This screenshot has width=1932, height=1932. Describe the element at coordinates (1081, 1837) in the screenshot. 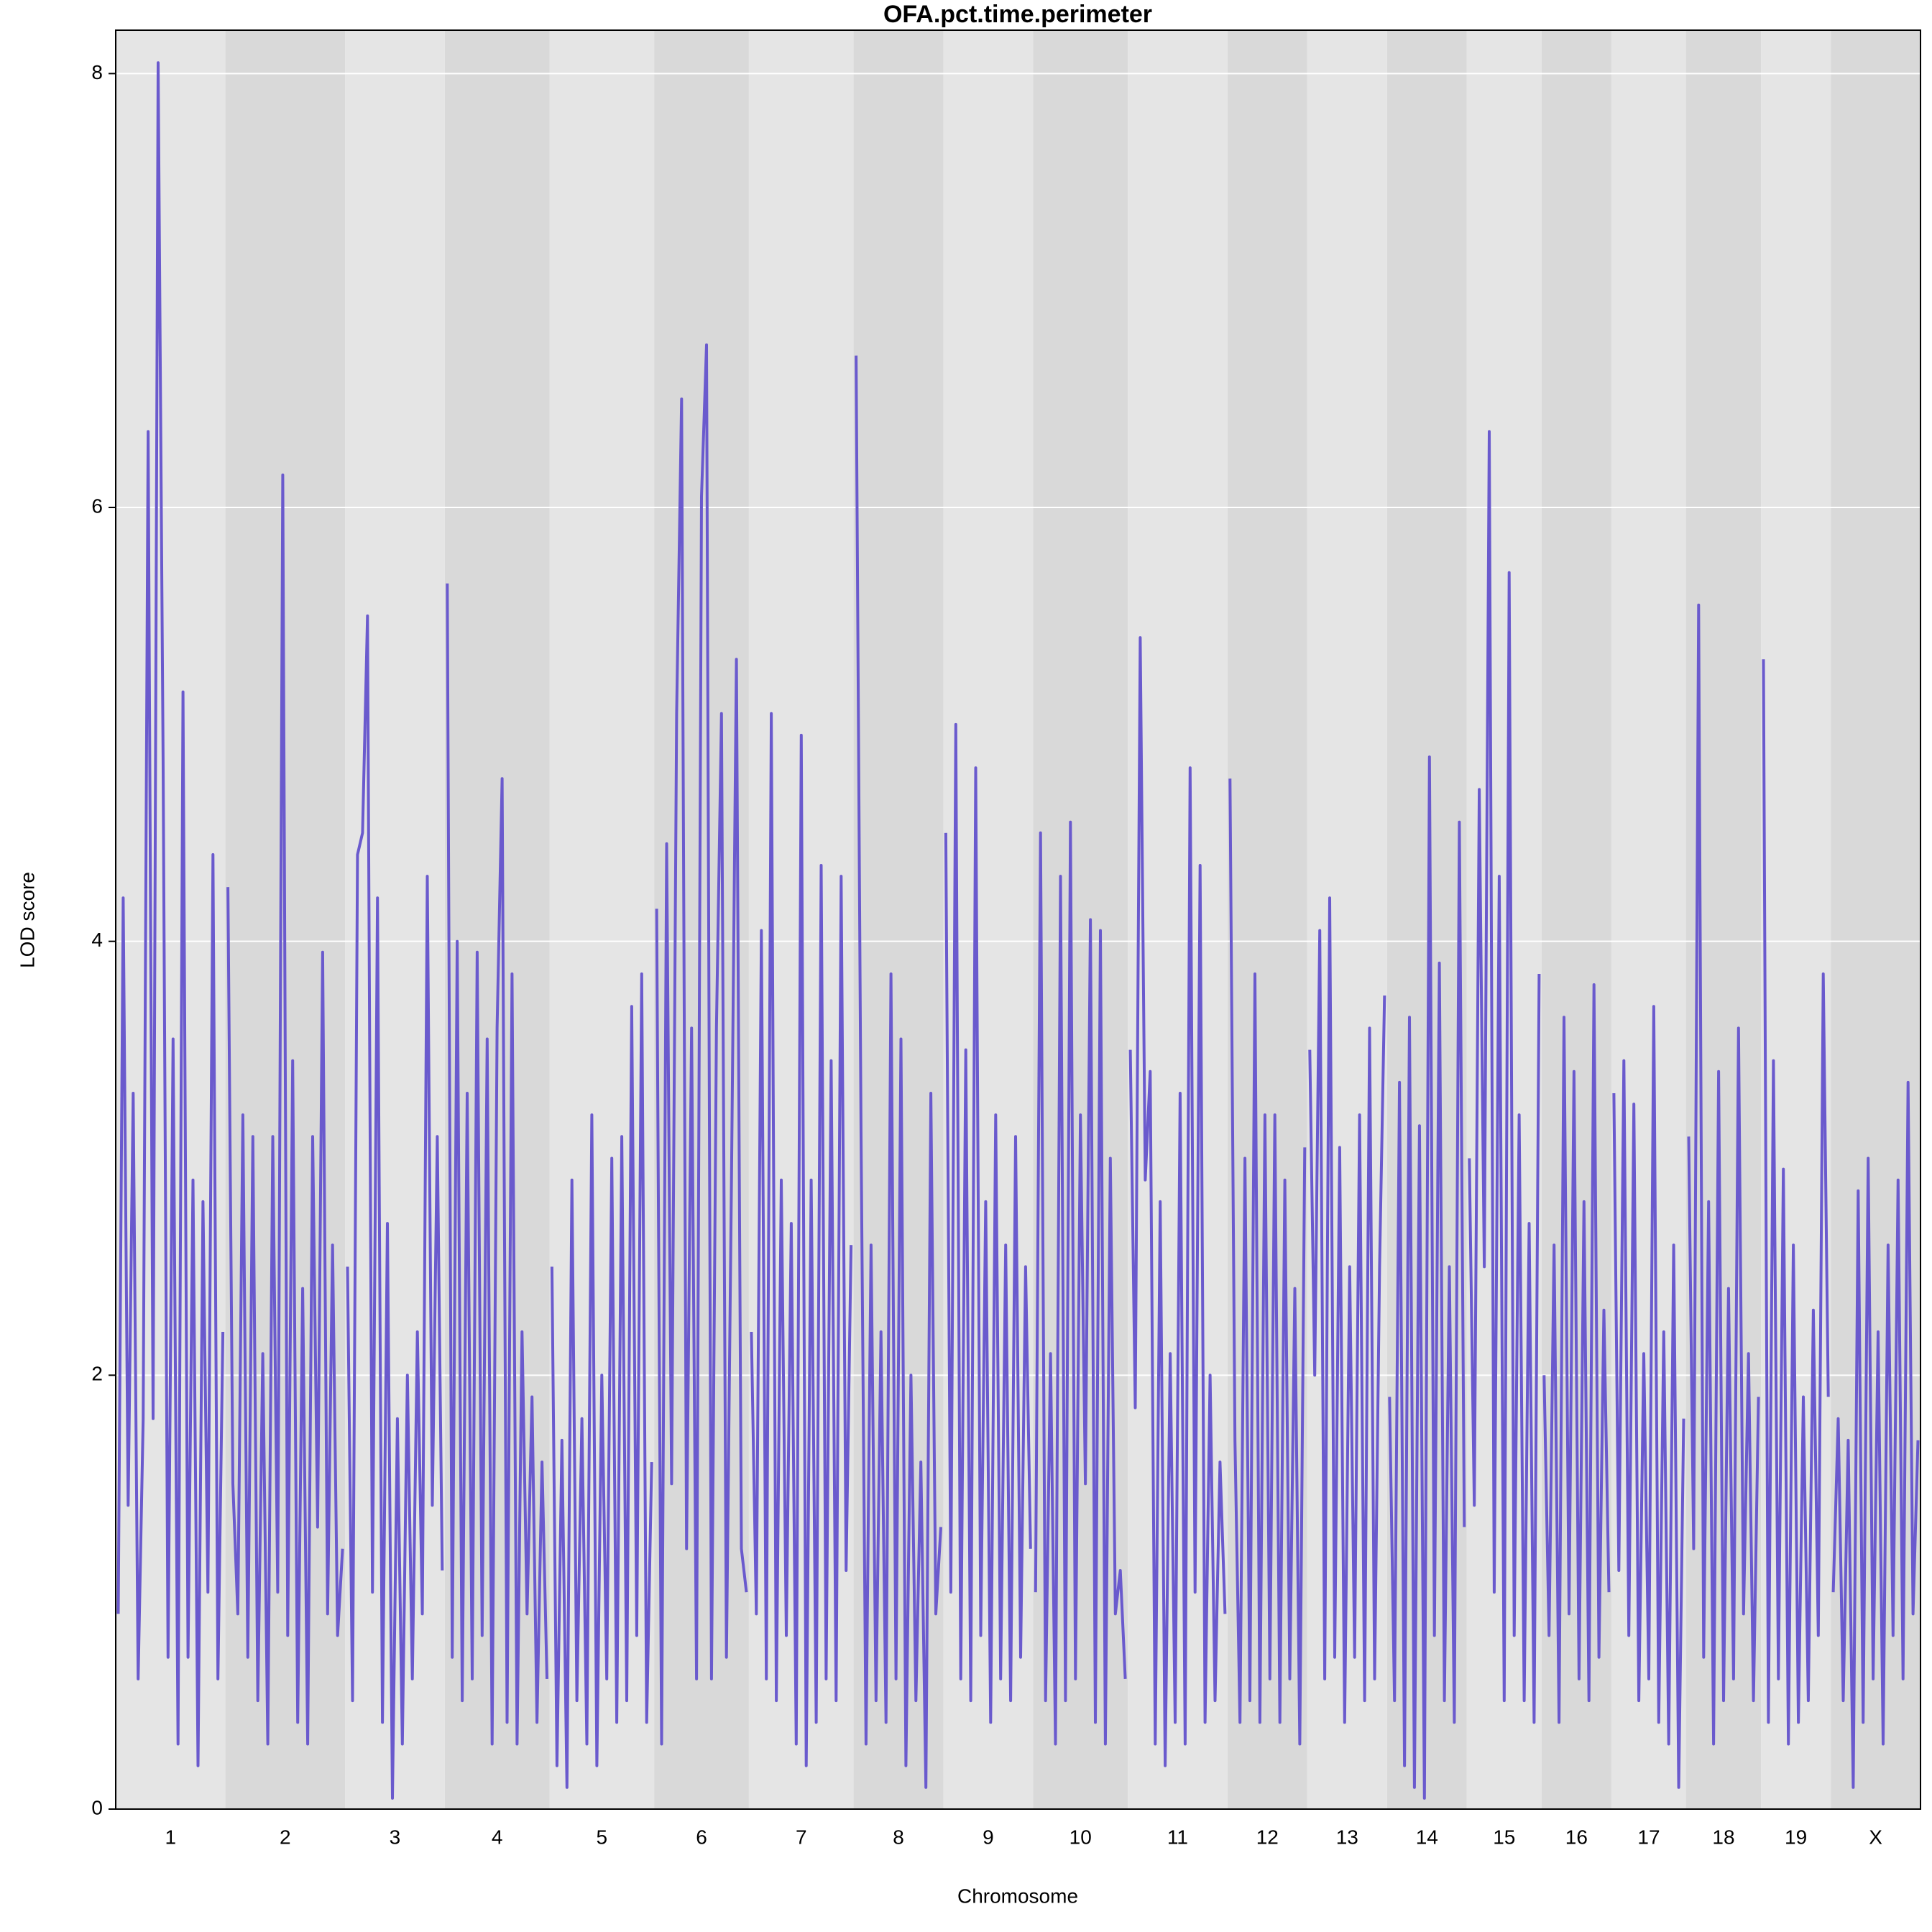

I see `x-tick-label: 10` at that location.